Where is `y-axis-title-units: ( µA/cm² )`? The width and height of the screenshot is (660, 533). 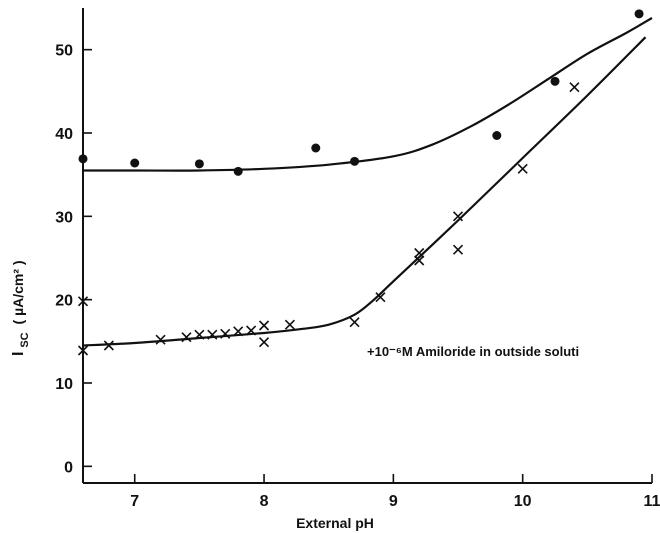 y-axis-title-units: ( µA/cm² ) is located at coordinates (18, 292).